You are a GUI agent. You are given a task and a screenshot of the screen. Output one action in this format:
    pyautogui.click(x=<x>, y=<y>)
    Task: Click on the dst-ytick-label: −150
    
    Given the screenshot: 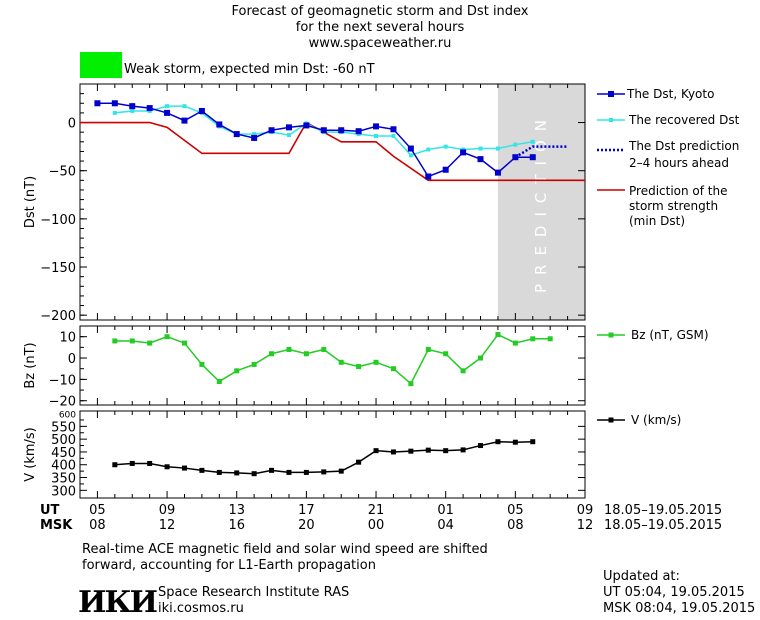 What is the action you would take?
    pyautogui.click(x=58, y=268)
    